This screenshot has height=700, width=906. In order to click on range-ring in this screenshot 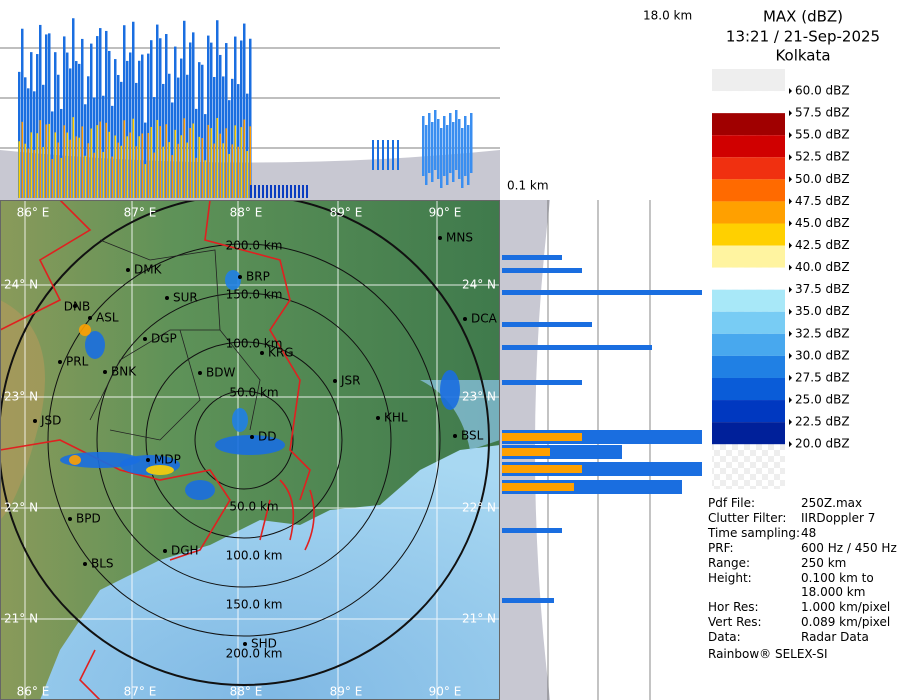, I will do `click(244, 440)`.